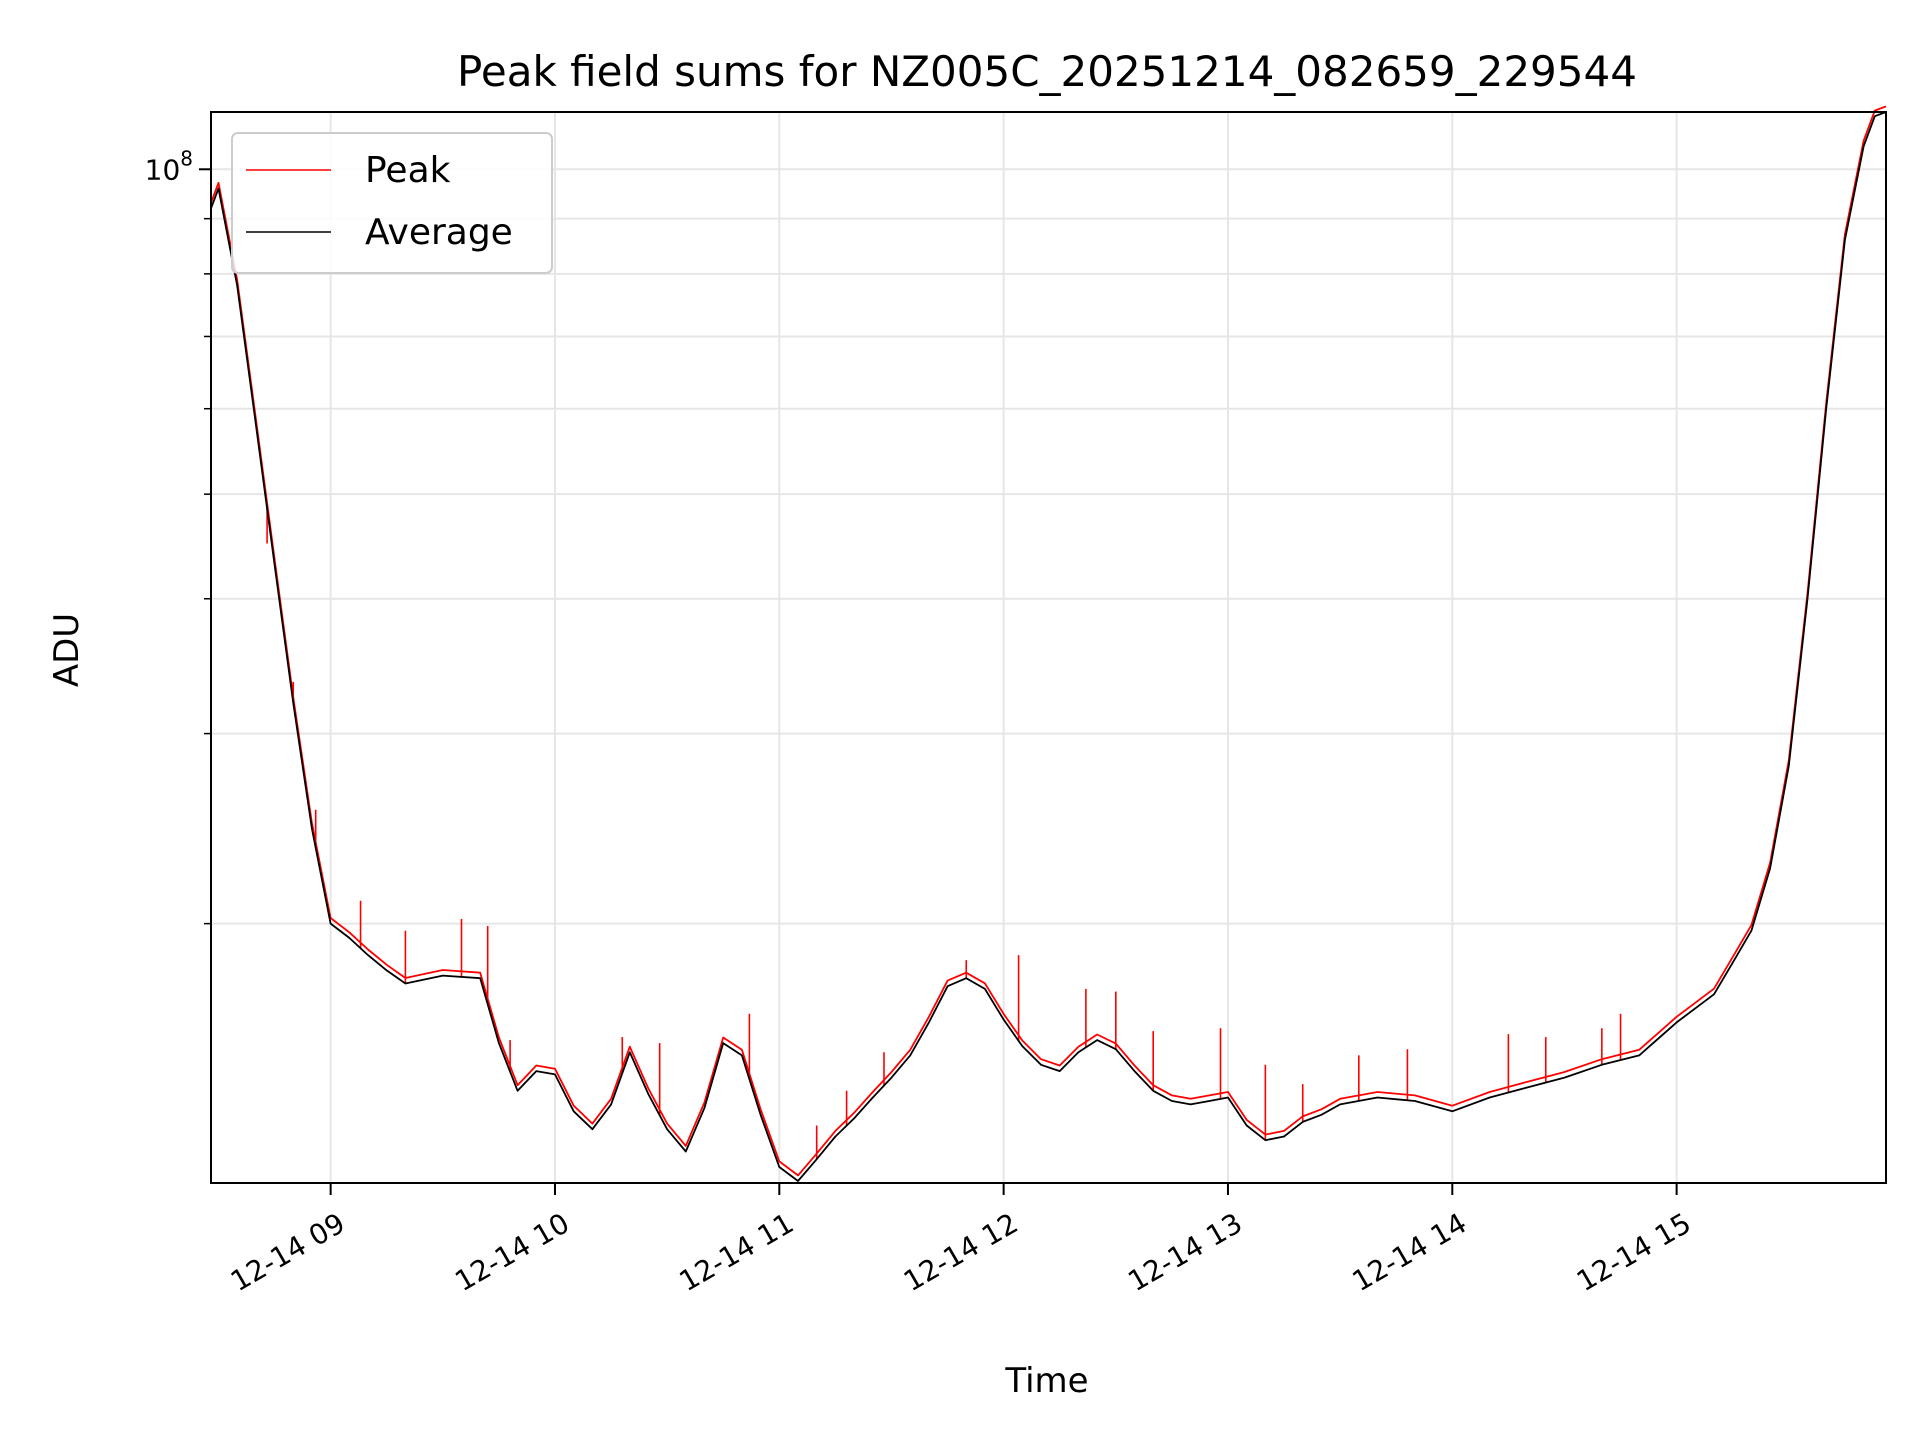 The width and height of the screenshot is (1920, 1440). Describe the element at coordinates (169, 166) in the screenshot. I see `y-tick-label: 108` at that location.